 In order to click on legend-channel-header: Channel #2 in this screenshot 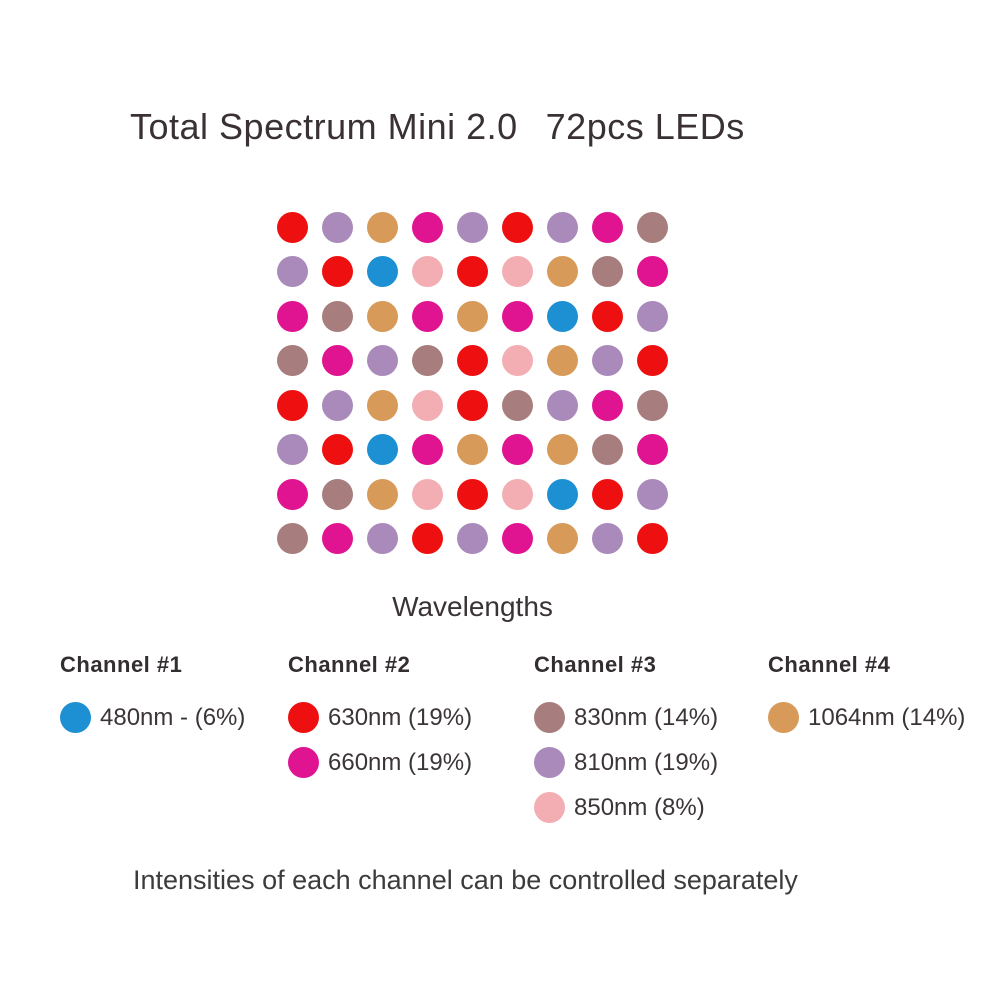, I will do `click(349, 664)`.